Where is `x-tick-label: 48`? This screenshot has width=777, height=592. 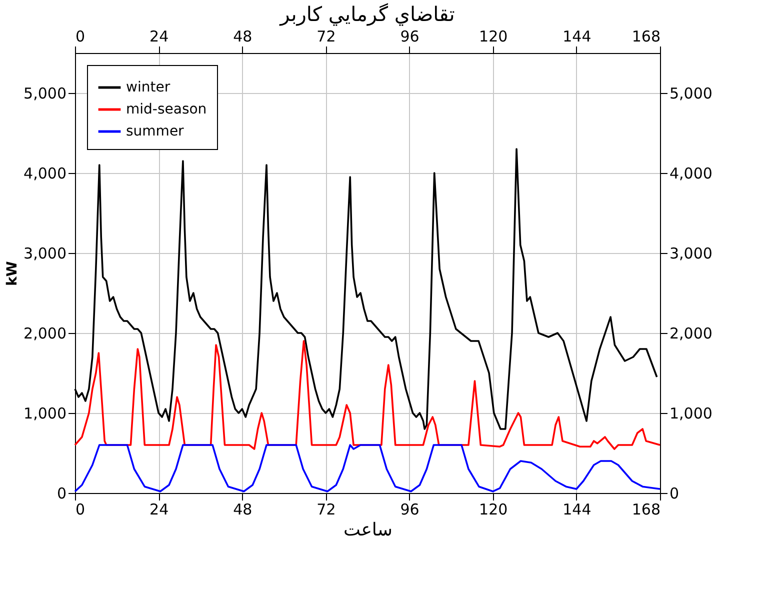 x-tick-label: 48 is located at coordinates (242, 509).